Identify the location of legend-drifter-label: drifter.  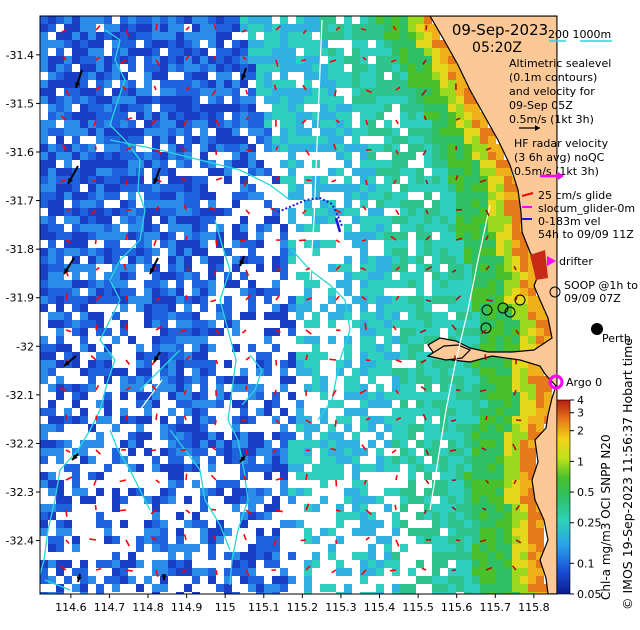
(576, 261).